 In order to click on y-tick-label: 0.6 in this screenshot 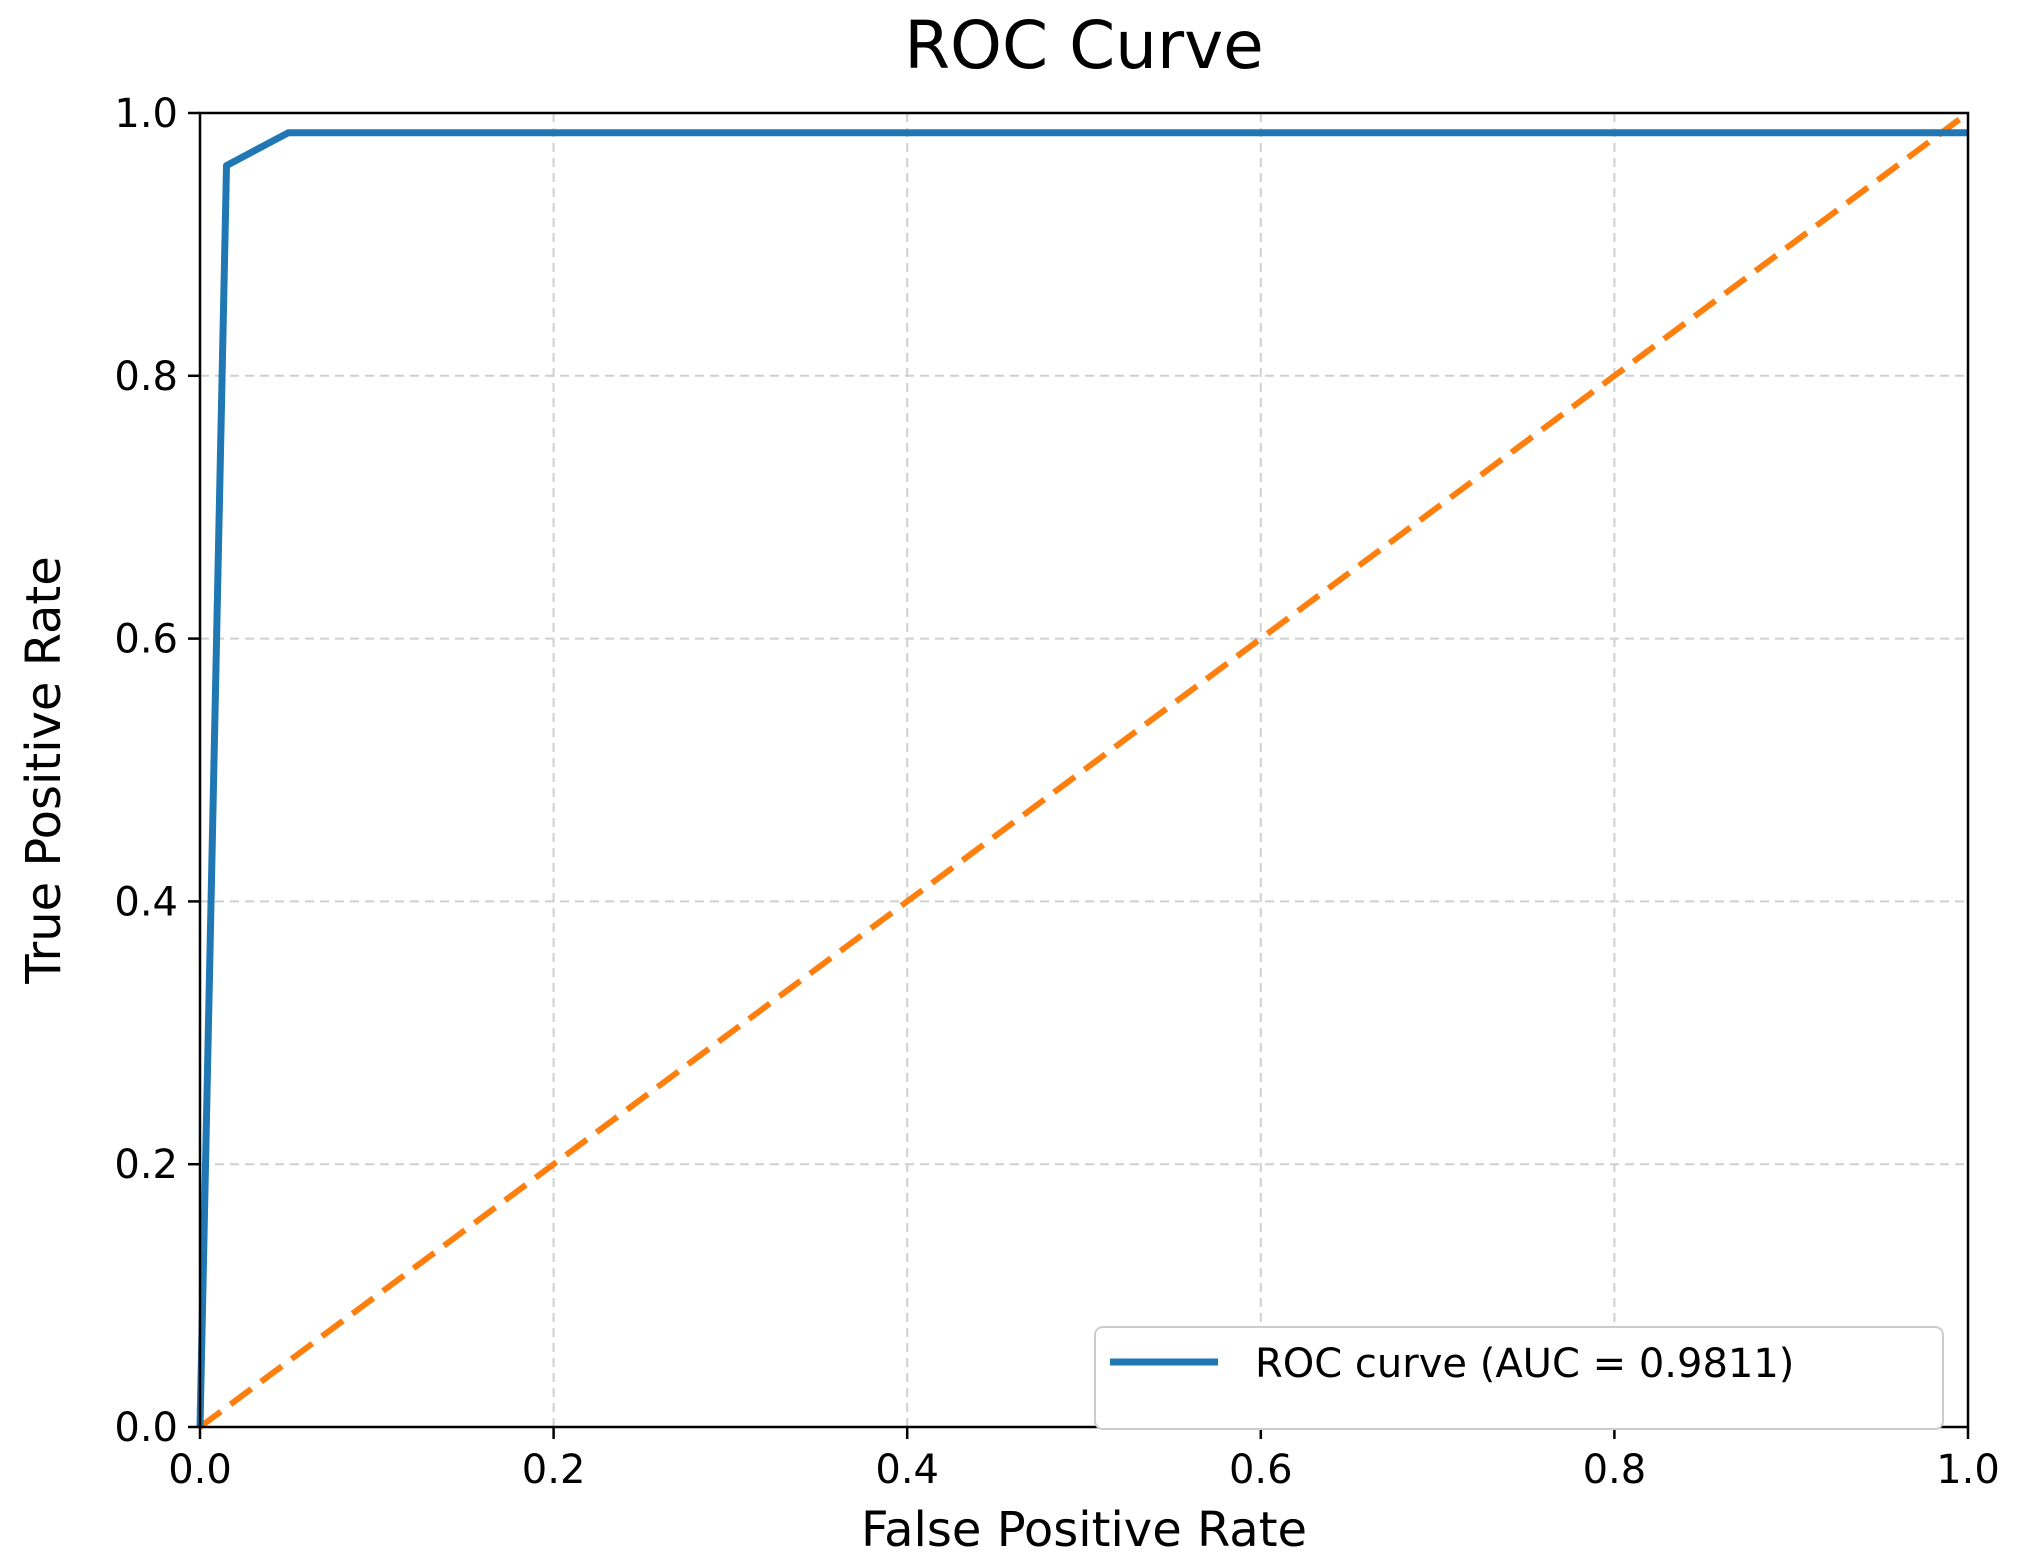, I will do `click(146, 640)`.